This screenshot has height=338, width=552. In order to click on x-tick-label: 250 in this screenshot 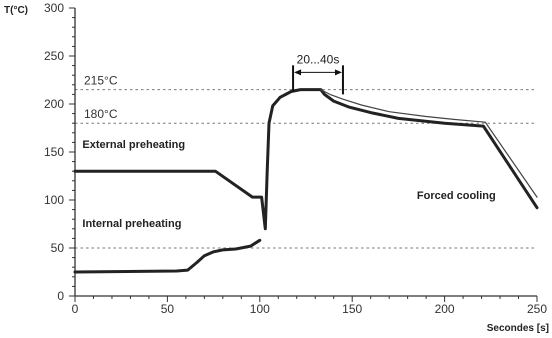, I will do `click(537, 309)`.